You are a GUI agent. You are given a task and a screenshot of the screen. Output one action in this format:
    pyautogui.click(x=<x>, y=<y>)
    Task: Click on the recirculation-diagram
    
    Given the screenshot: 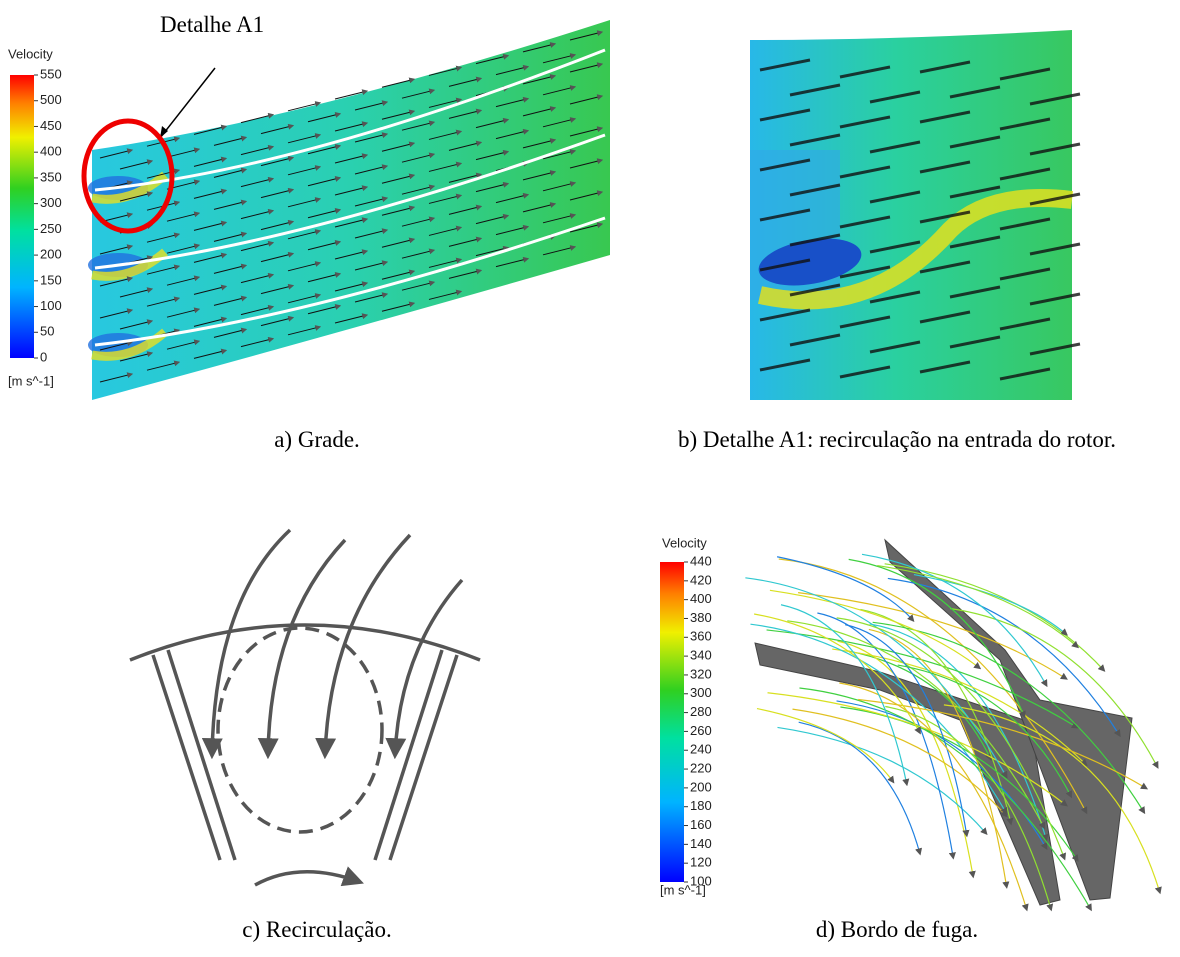 What is the action you would take?
    pyautogui.click(x=305, y=707)
    